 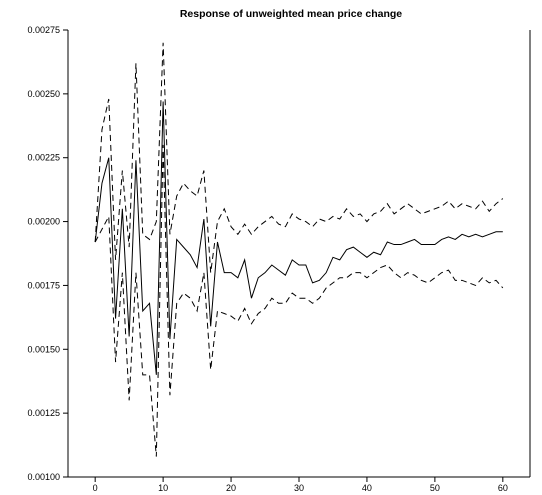 What do you see at coordinates (95, 488) in the screenshot?
I see `x-tick-label: 0` at bounding box center [95, 488].